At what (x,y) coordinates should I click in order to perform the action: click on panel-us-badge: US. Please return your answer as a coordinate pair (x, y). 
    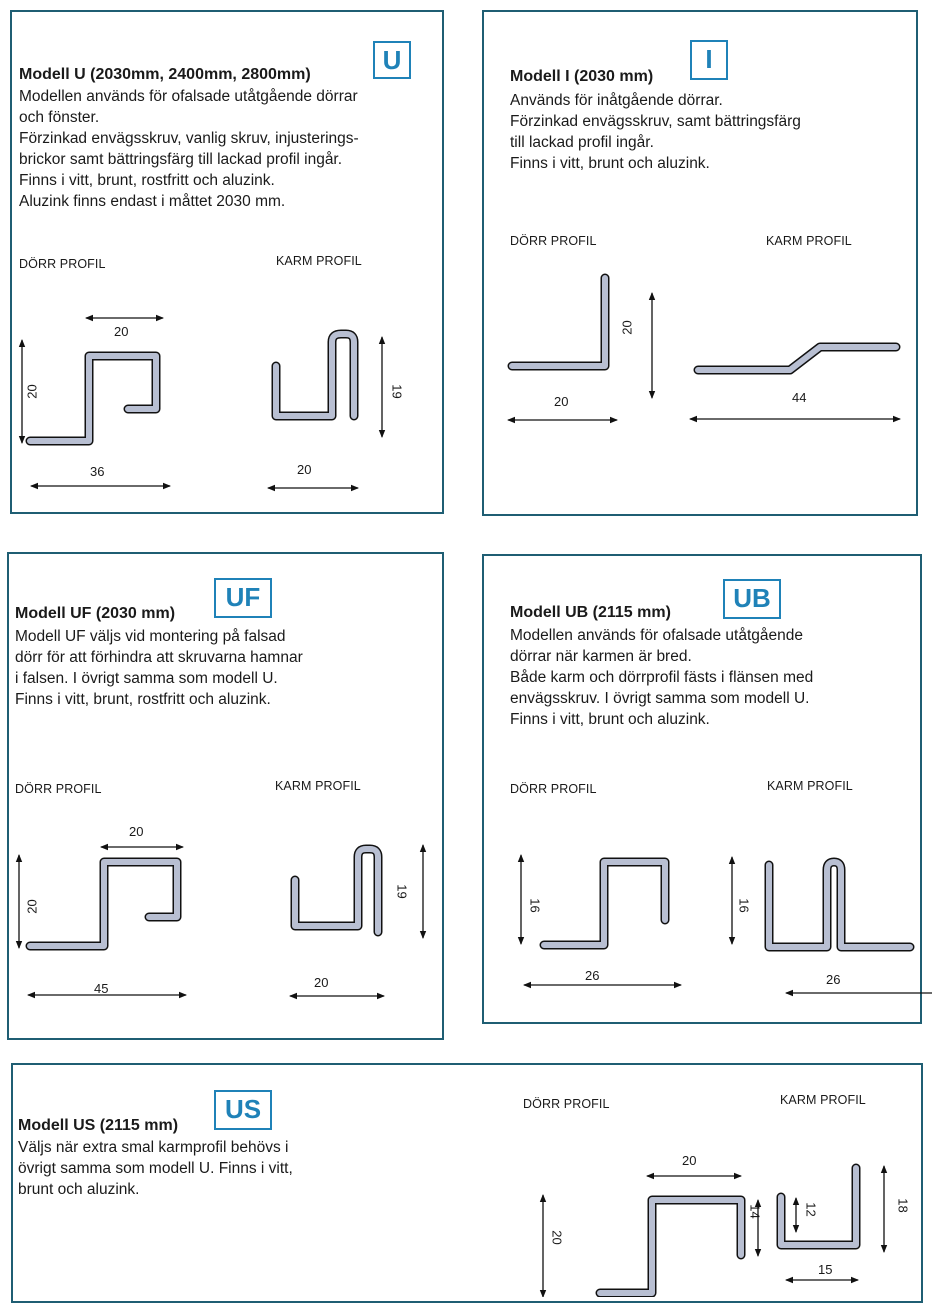
    Looking at the image, I should click on (243, 1110).